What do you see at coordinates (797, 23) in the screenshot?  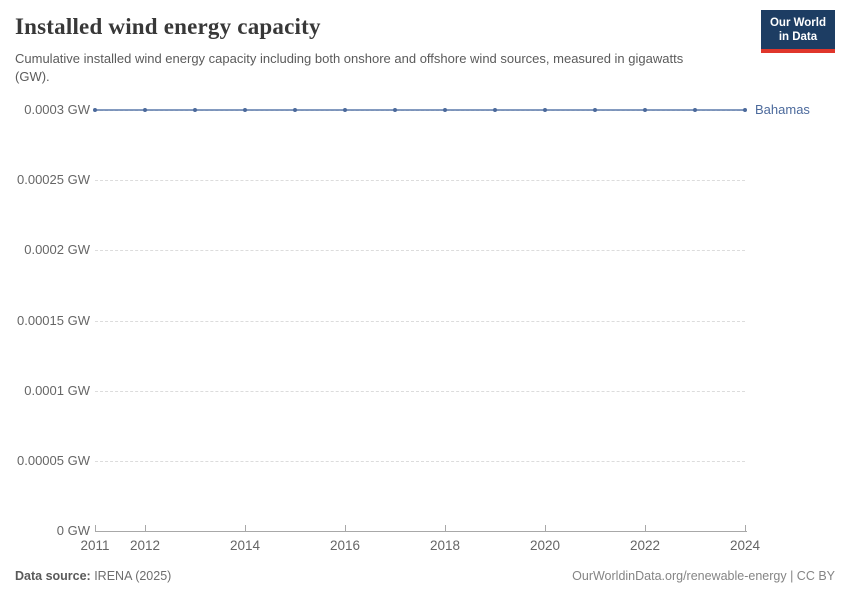 I see `owid-logo-line1: Our World` at bounding box center [797, 23].